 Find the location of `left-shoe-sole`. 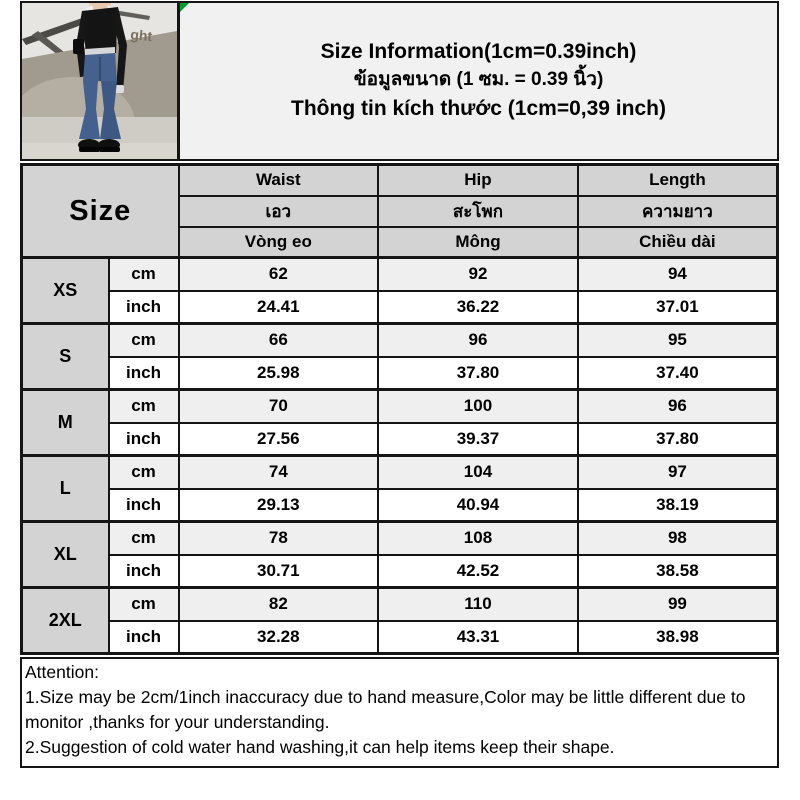

left-shoe-sole is located at coordinates (89, 149).